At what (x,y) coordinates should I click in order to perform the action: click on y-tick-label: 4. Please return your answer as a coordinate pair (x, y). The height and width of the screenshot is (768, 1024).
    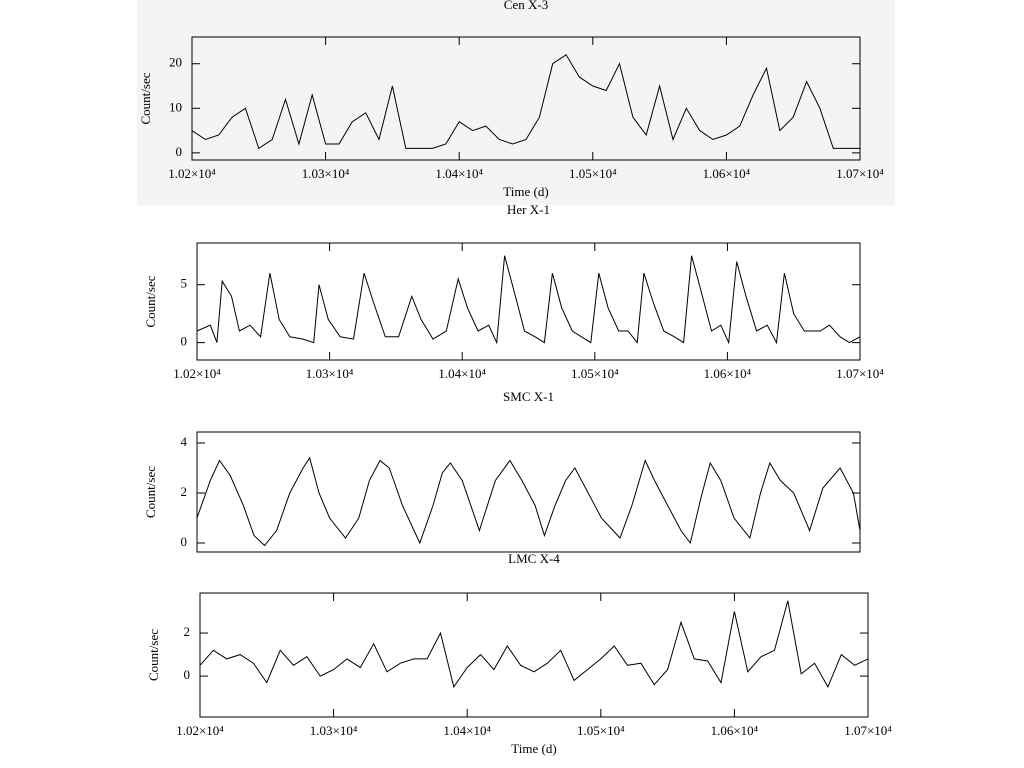
    Looking at the image, I should click on (184, 441).